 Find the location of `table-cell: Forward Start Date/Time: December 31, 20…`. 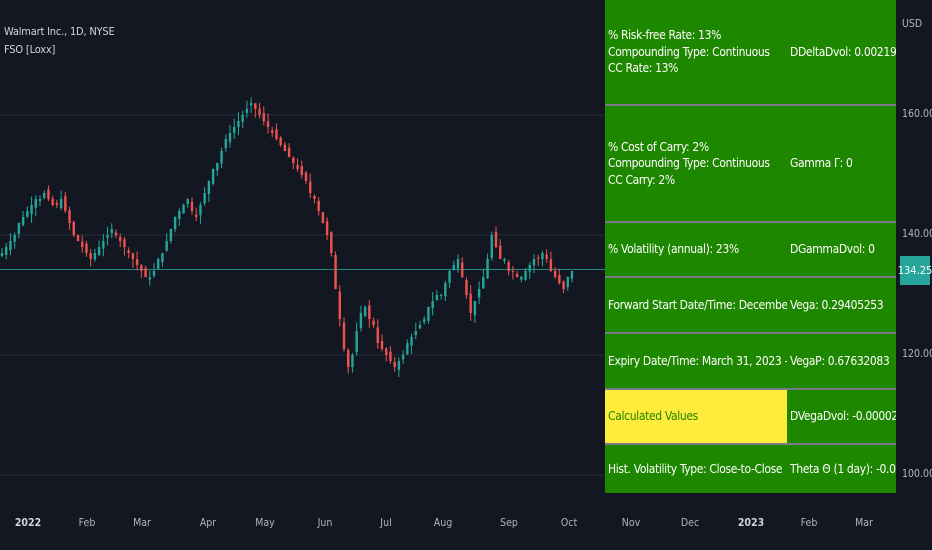

table-cell: Forward Start Date/Time: December 31, 20… is located at coordinates (696, 305).